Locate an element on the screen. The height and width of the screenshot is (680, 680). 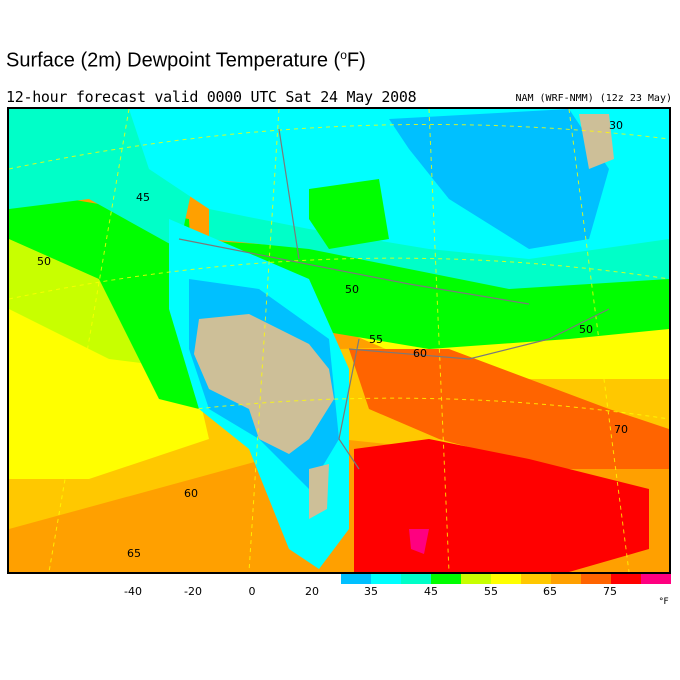
legend-label: 75 is located at coordinates (610, 591).